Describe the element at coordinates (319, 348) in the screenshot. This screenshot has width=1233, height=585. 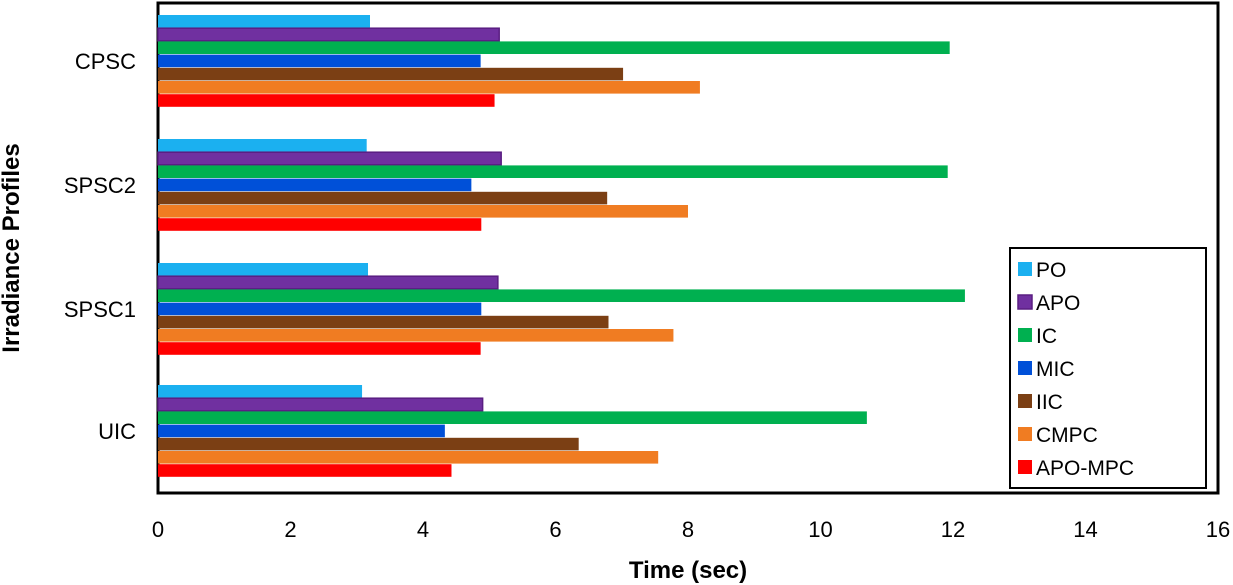
I see `bar-spsc1-apo-mpc` at that location.